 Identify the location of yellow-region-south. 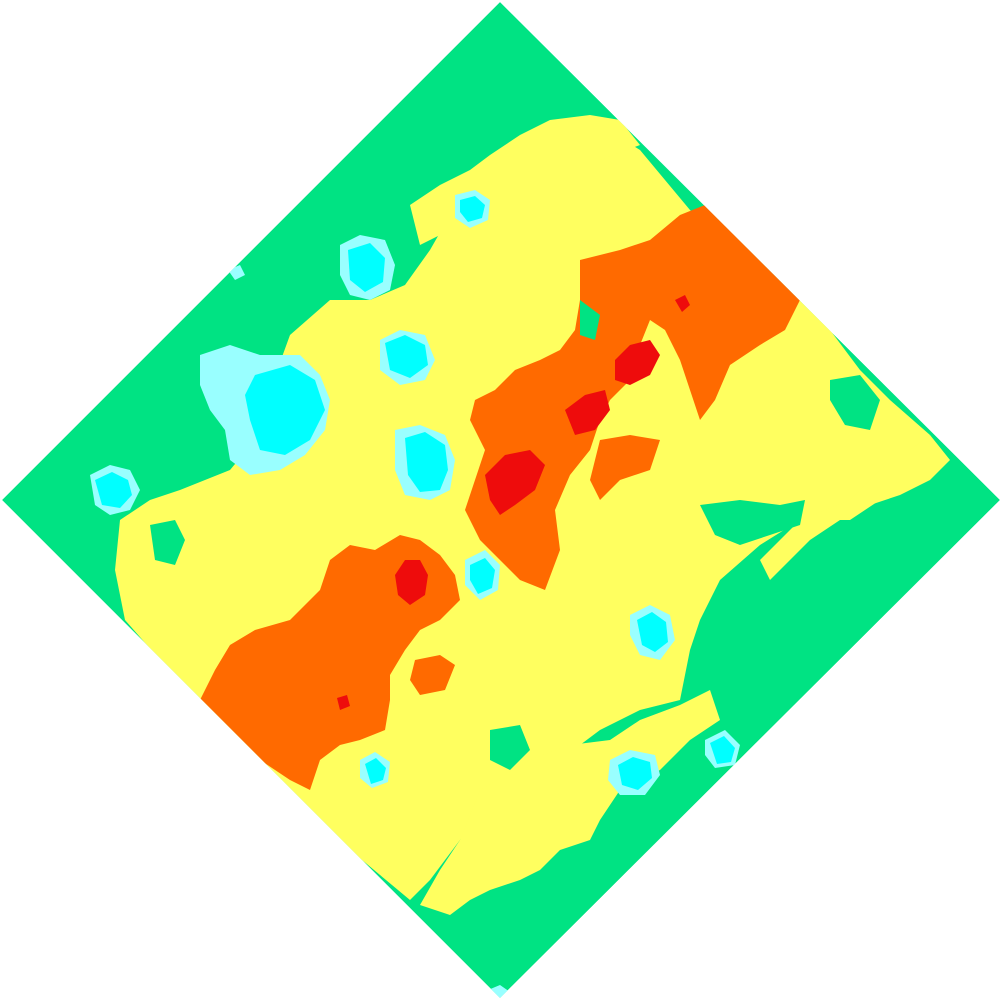
(570, 802).